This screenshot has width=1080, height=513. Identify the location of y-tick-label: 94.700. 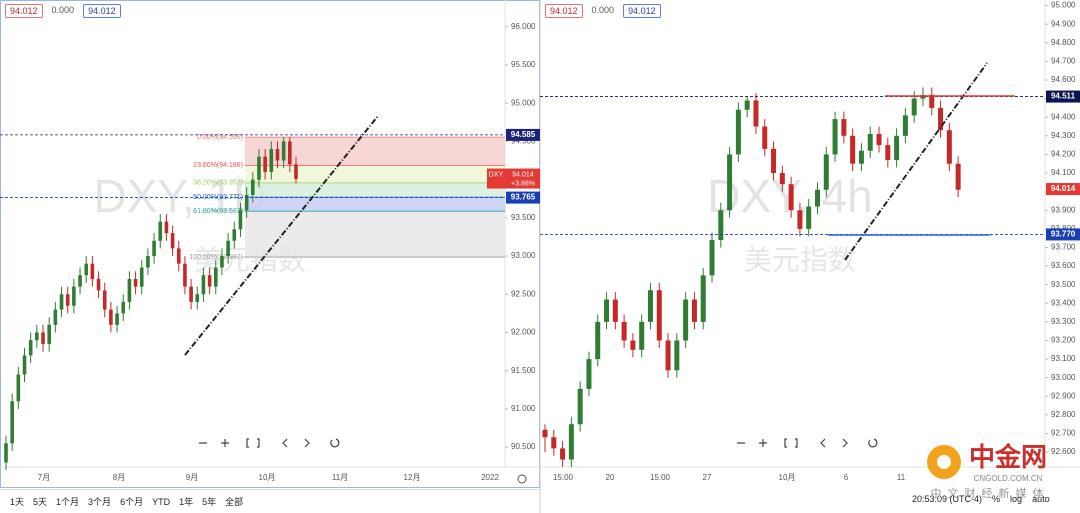
(1063, 61).